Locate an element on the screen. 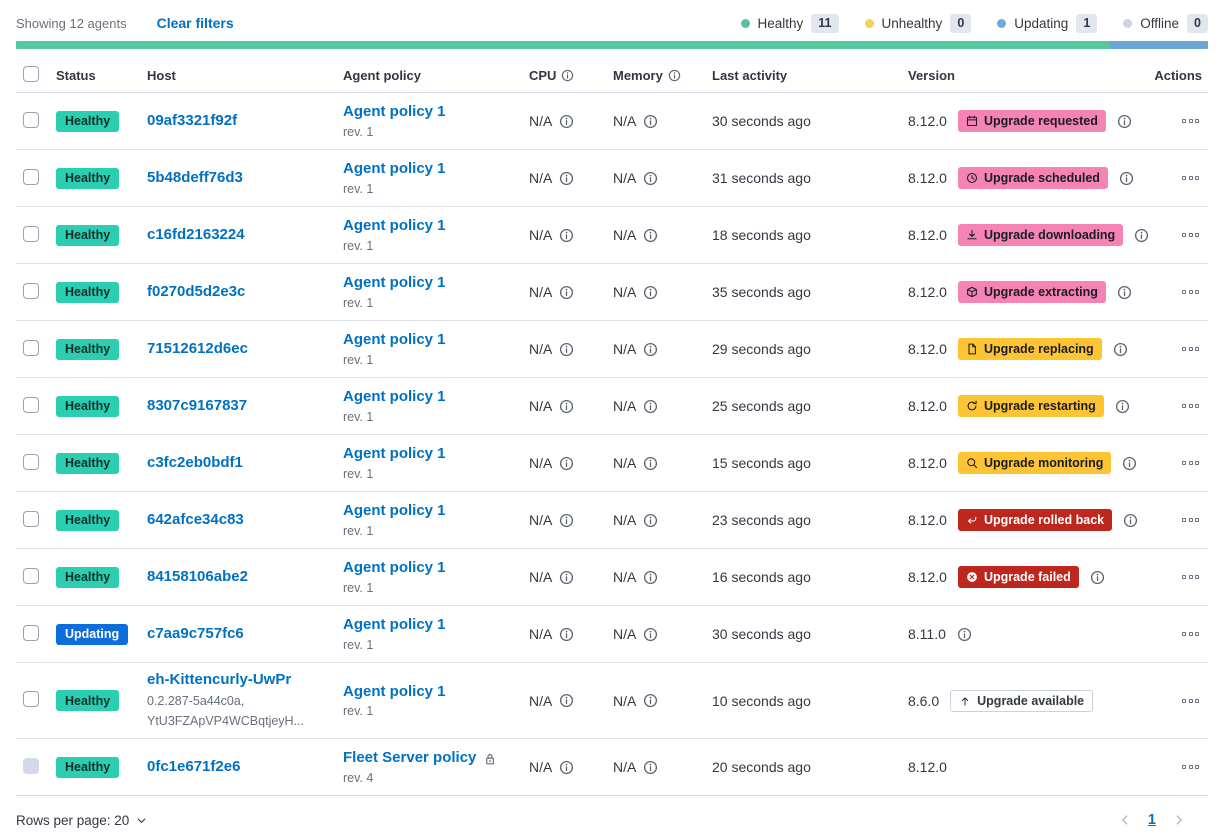 The width and height of the screenshot is (1225, 838). page-number-button: 1 is located at coordinates (1151, 820).